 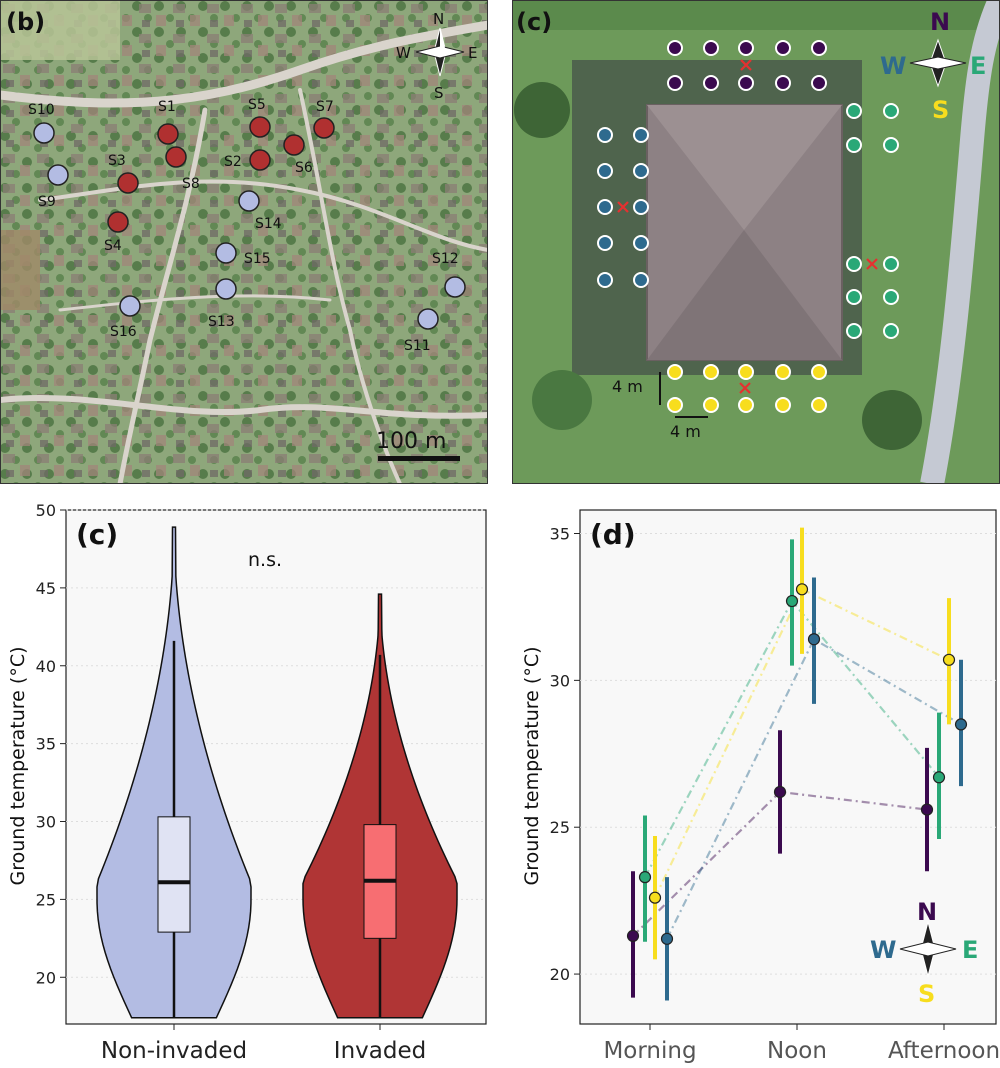 I want to click on site-label: S15, so click(x=257, y=259).